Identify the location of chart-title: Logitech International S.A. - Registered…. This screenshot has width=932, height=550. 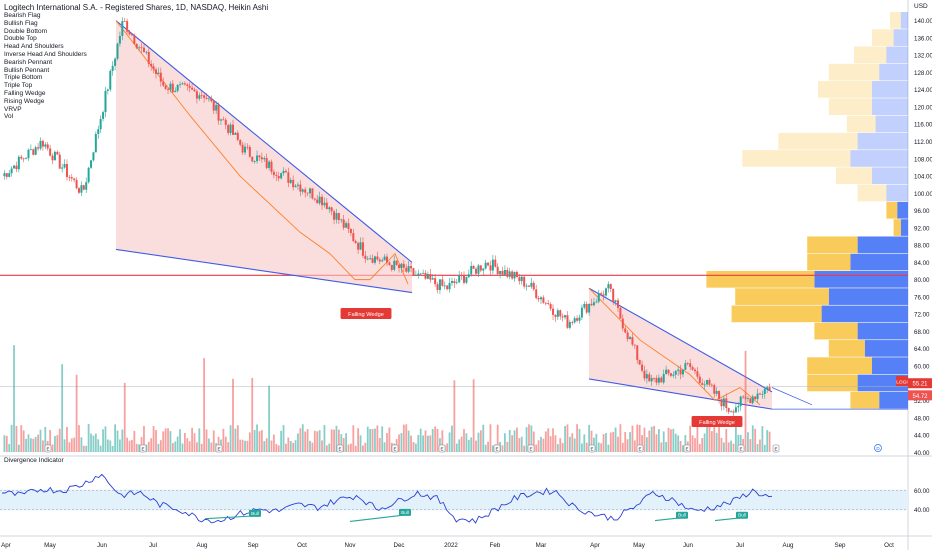
(136, 7).